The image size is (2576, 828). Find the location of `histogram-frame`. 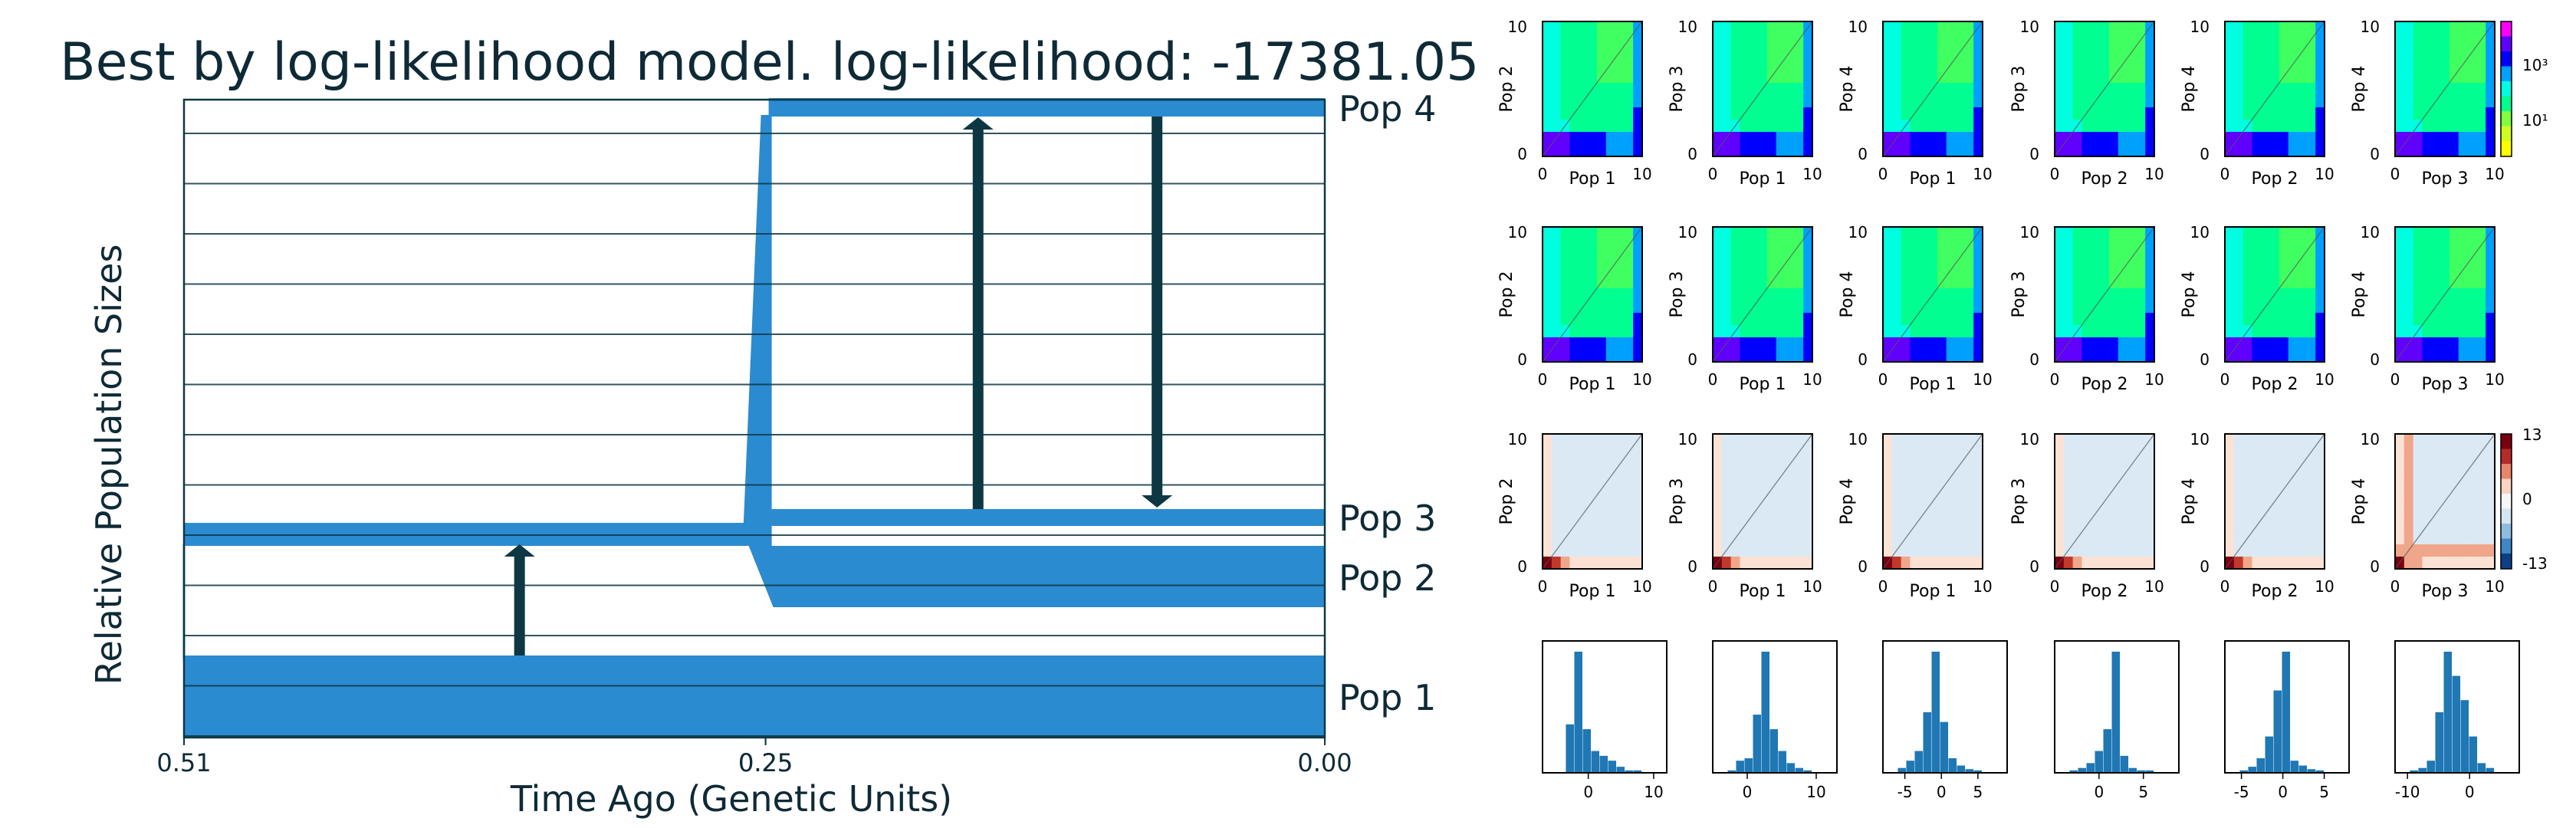

histogram-frame is located at coordinates (2287, 707).